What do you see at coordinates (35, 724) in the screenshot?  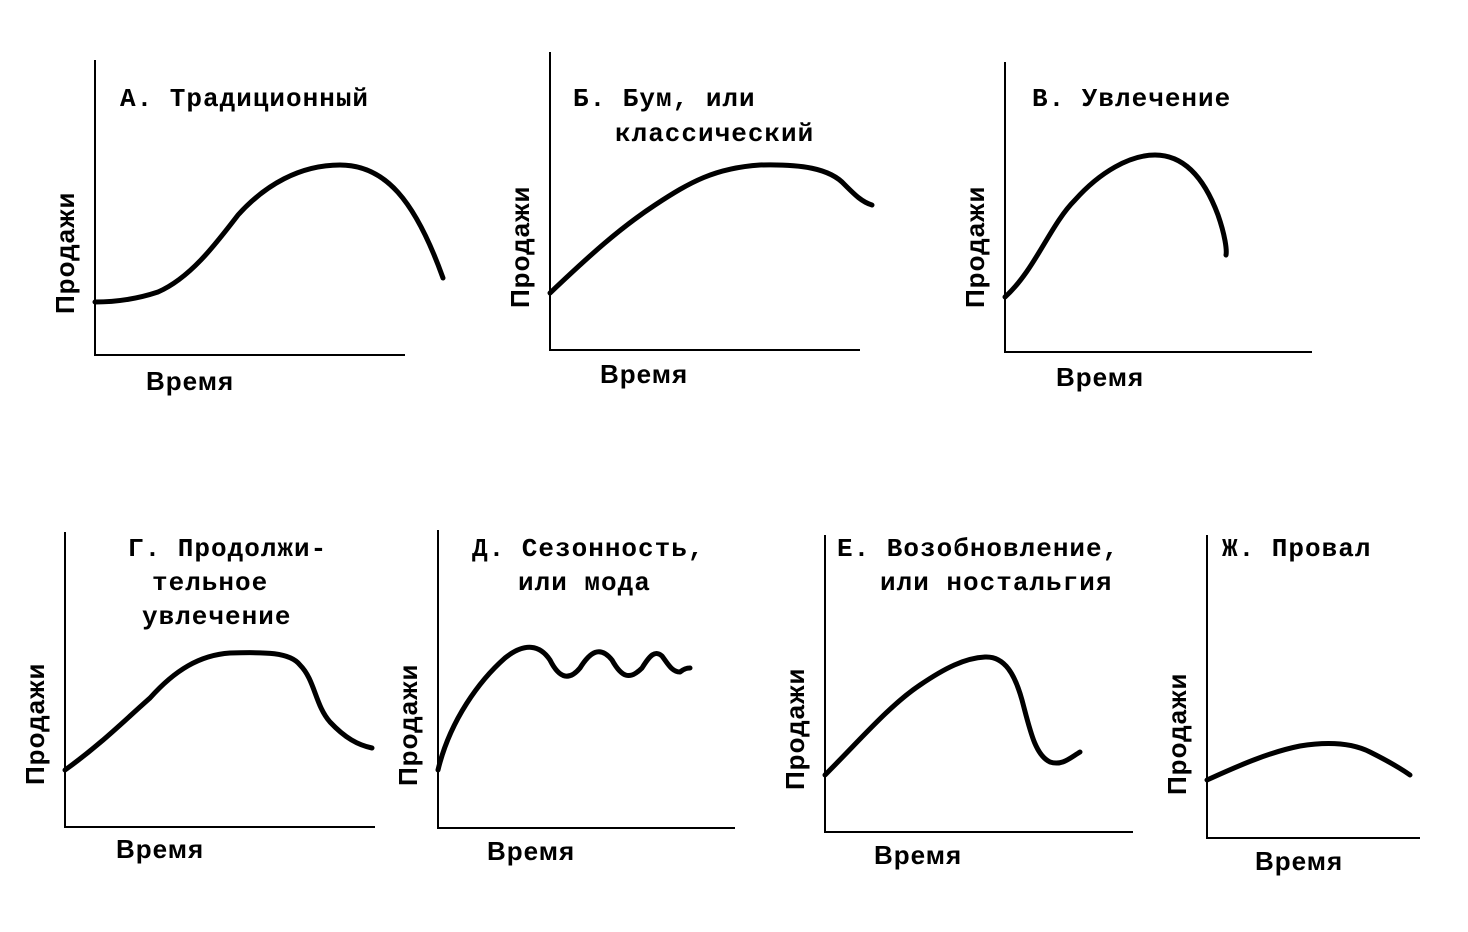 I see `panel-g-y-label: Продажи` at bounding box center [35, 724].